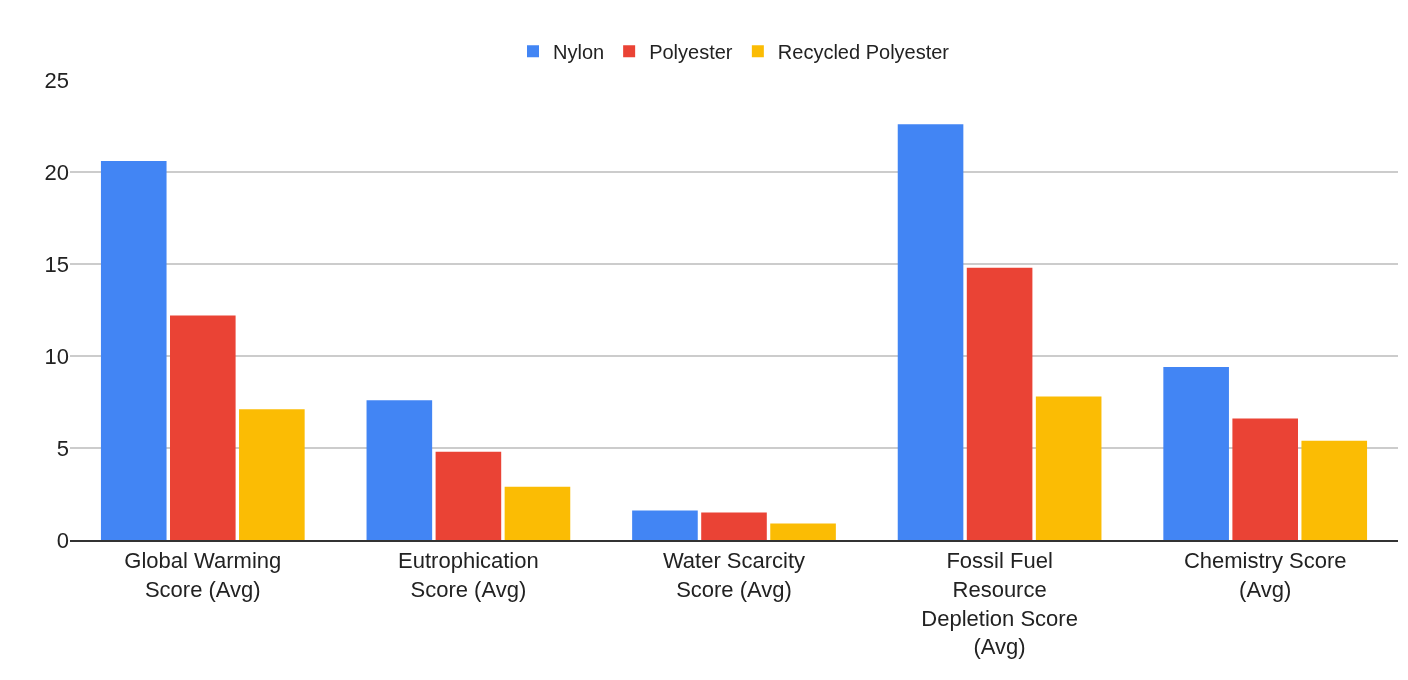 The image size is (1408, 680). I want to click on x-tick-label: Eutrophication Score (Avg), so click(468, 575).